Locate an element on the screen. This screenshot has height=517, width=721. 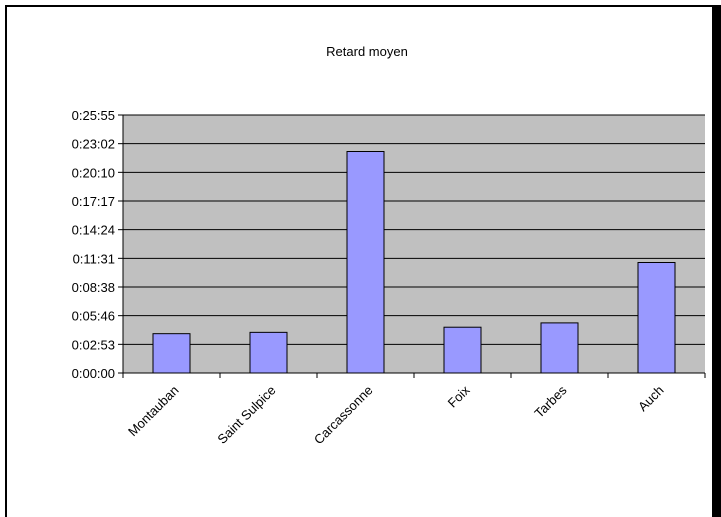
bar-tarbes is located at coordinates (559, 348).